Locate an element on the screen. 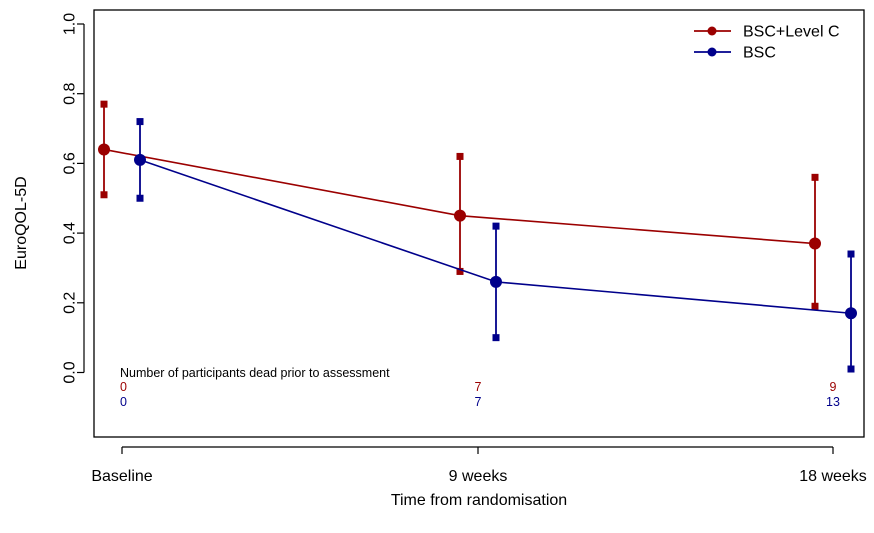 Image resolution: width=874 pixels, height=533 pixels. y-tick-label: 0.0 is located at coordinates (70, 372).